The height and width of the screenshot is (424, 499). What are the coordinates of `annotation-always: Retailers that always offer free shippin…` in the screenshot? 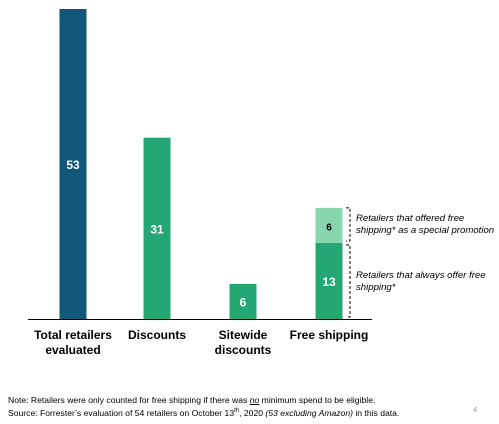 It's located at (421, 281).